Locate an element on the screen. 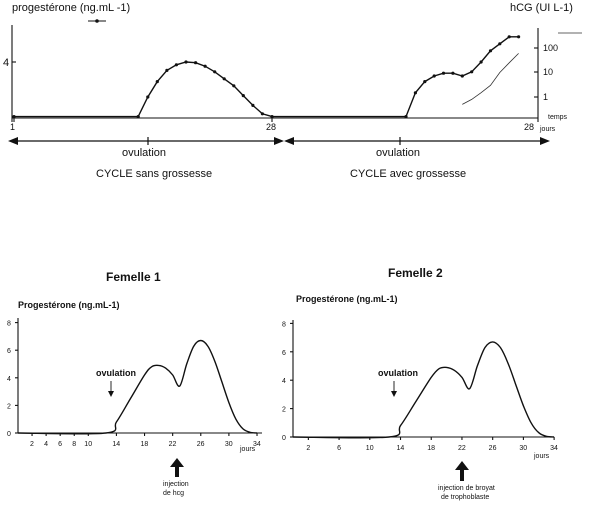 This screenshot has height=514, width=589. cycle2-ovulation-label: ovulation is located at coordinates (398, 153).